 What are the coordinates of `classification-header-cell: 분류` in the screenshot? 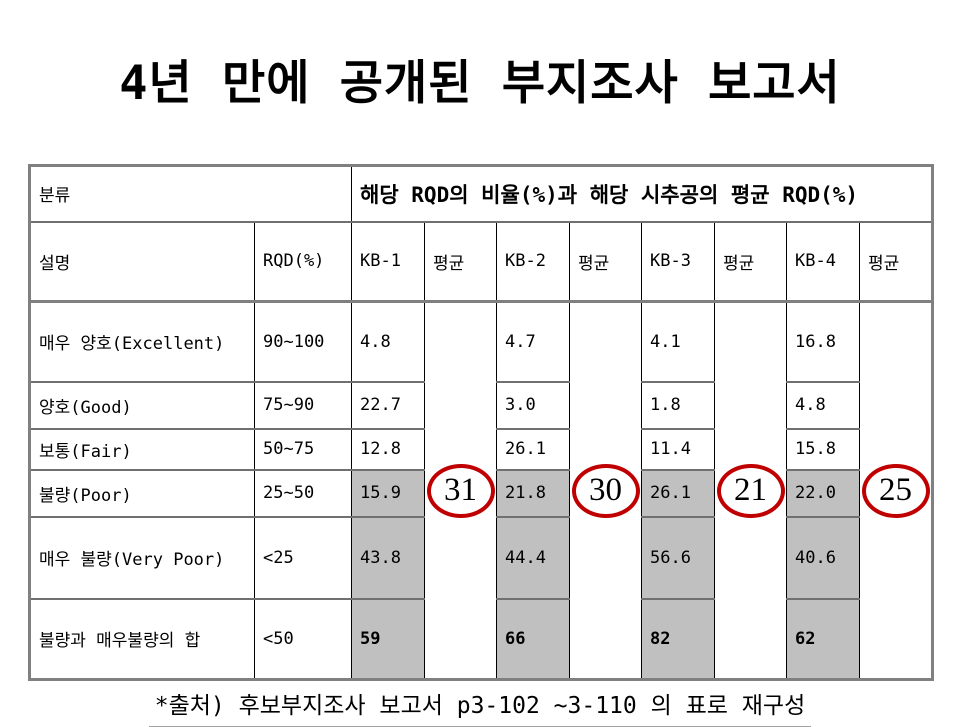 It's located at (190, 194).